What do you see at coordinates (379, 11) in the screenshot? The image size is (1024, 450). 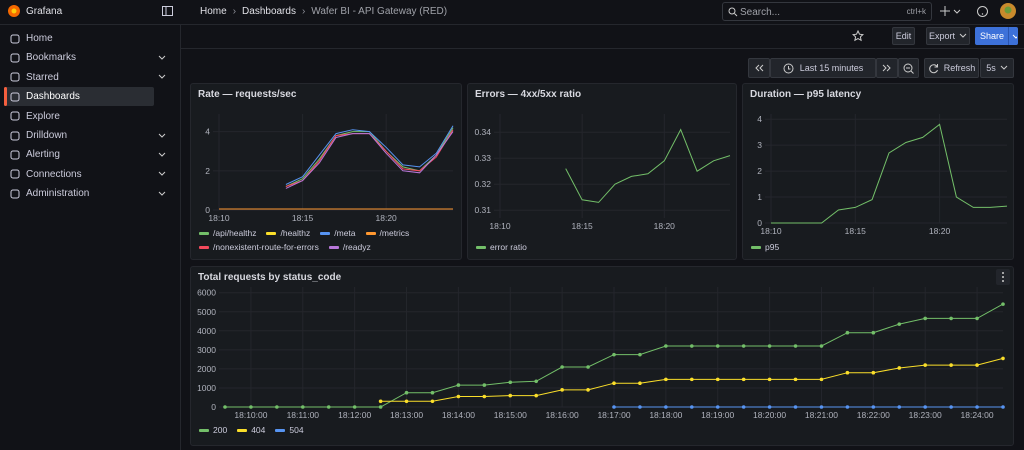 I see `breadcrumb: Wafer BI - API Gateway (RED)` at bounding box center [379, 11].